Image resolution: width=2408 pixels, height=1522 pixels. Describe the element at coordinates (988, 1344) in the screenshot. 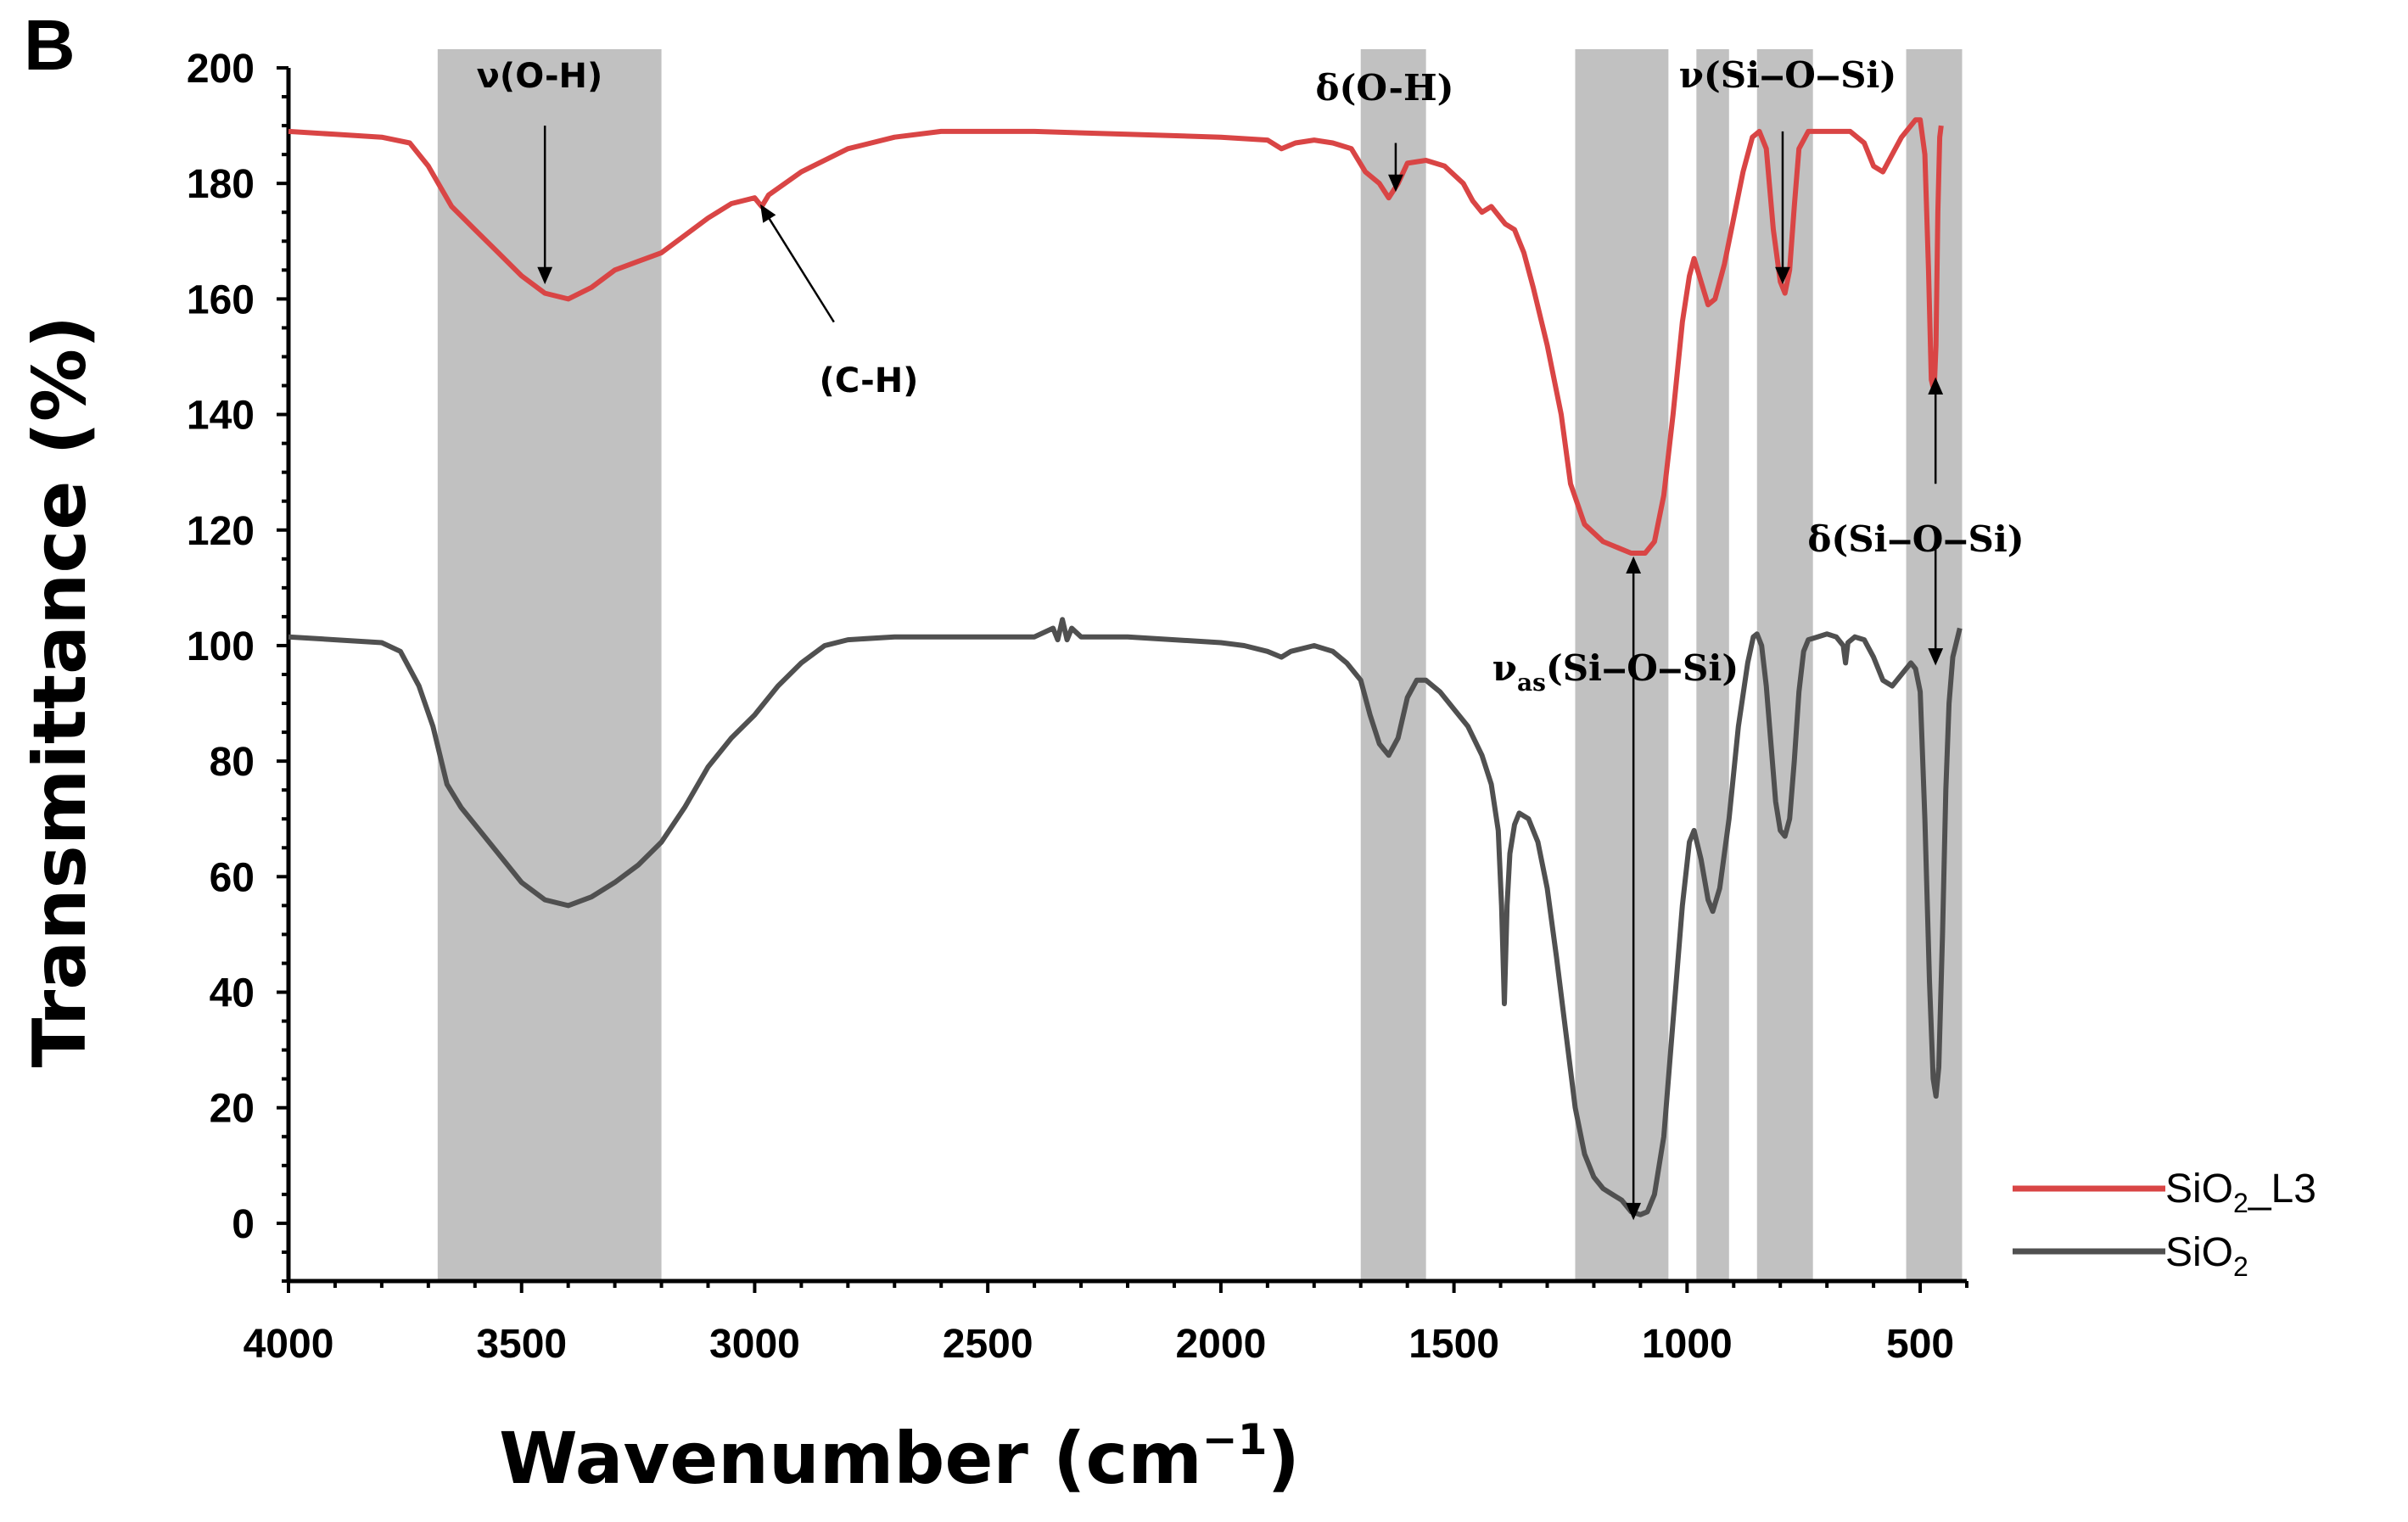

I see `x-tick-label: 2500` at that location.